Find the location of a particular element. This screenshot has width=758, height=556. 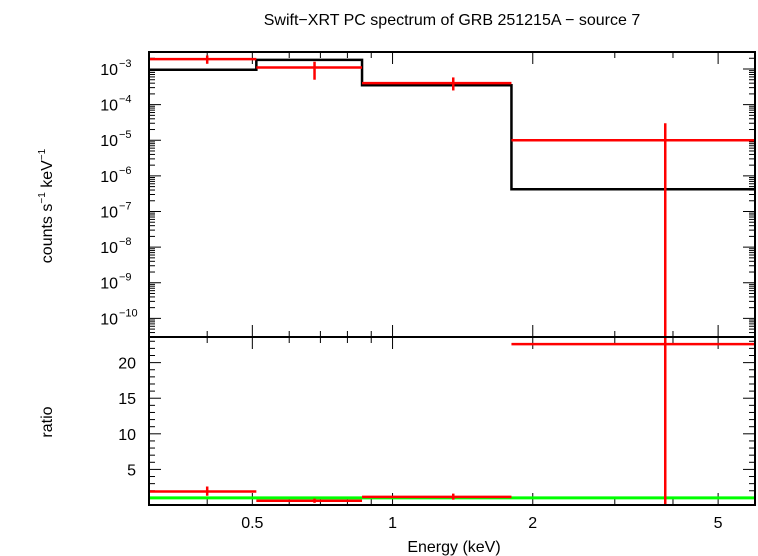

ylabel-exp-2: −1 is located at coordinates (42, 154).